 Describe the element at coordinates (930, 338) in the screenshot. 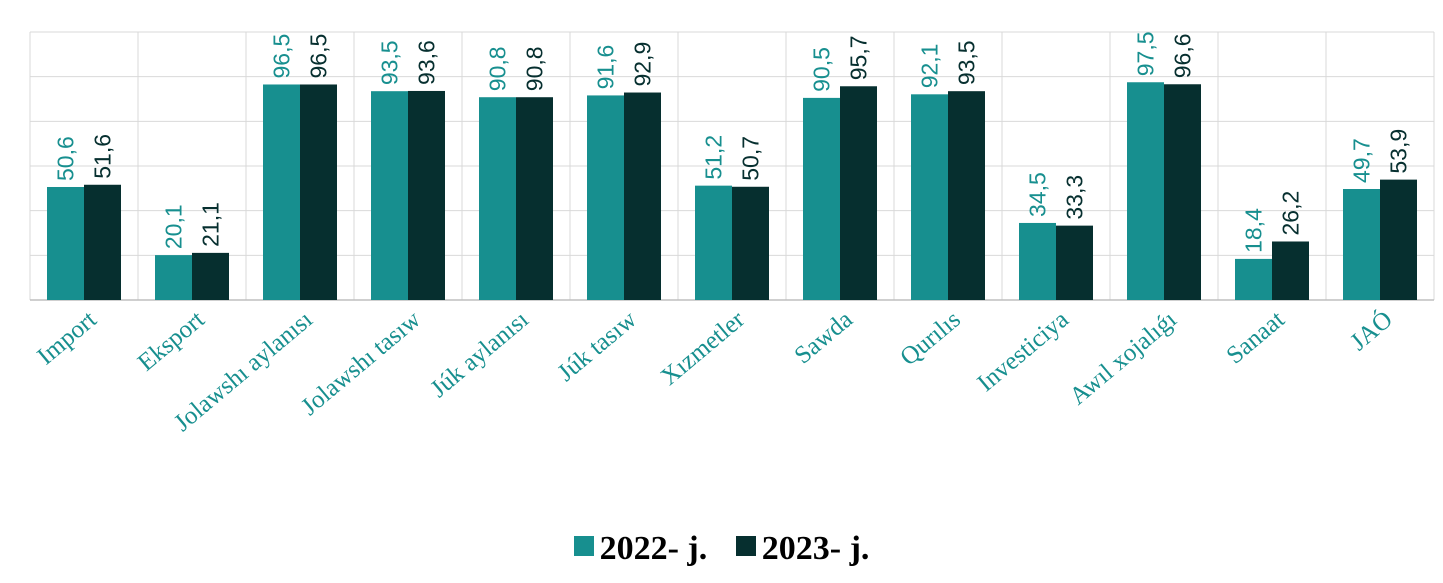

I see `category-label: Qurılıs` at that location.